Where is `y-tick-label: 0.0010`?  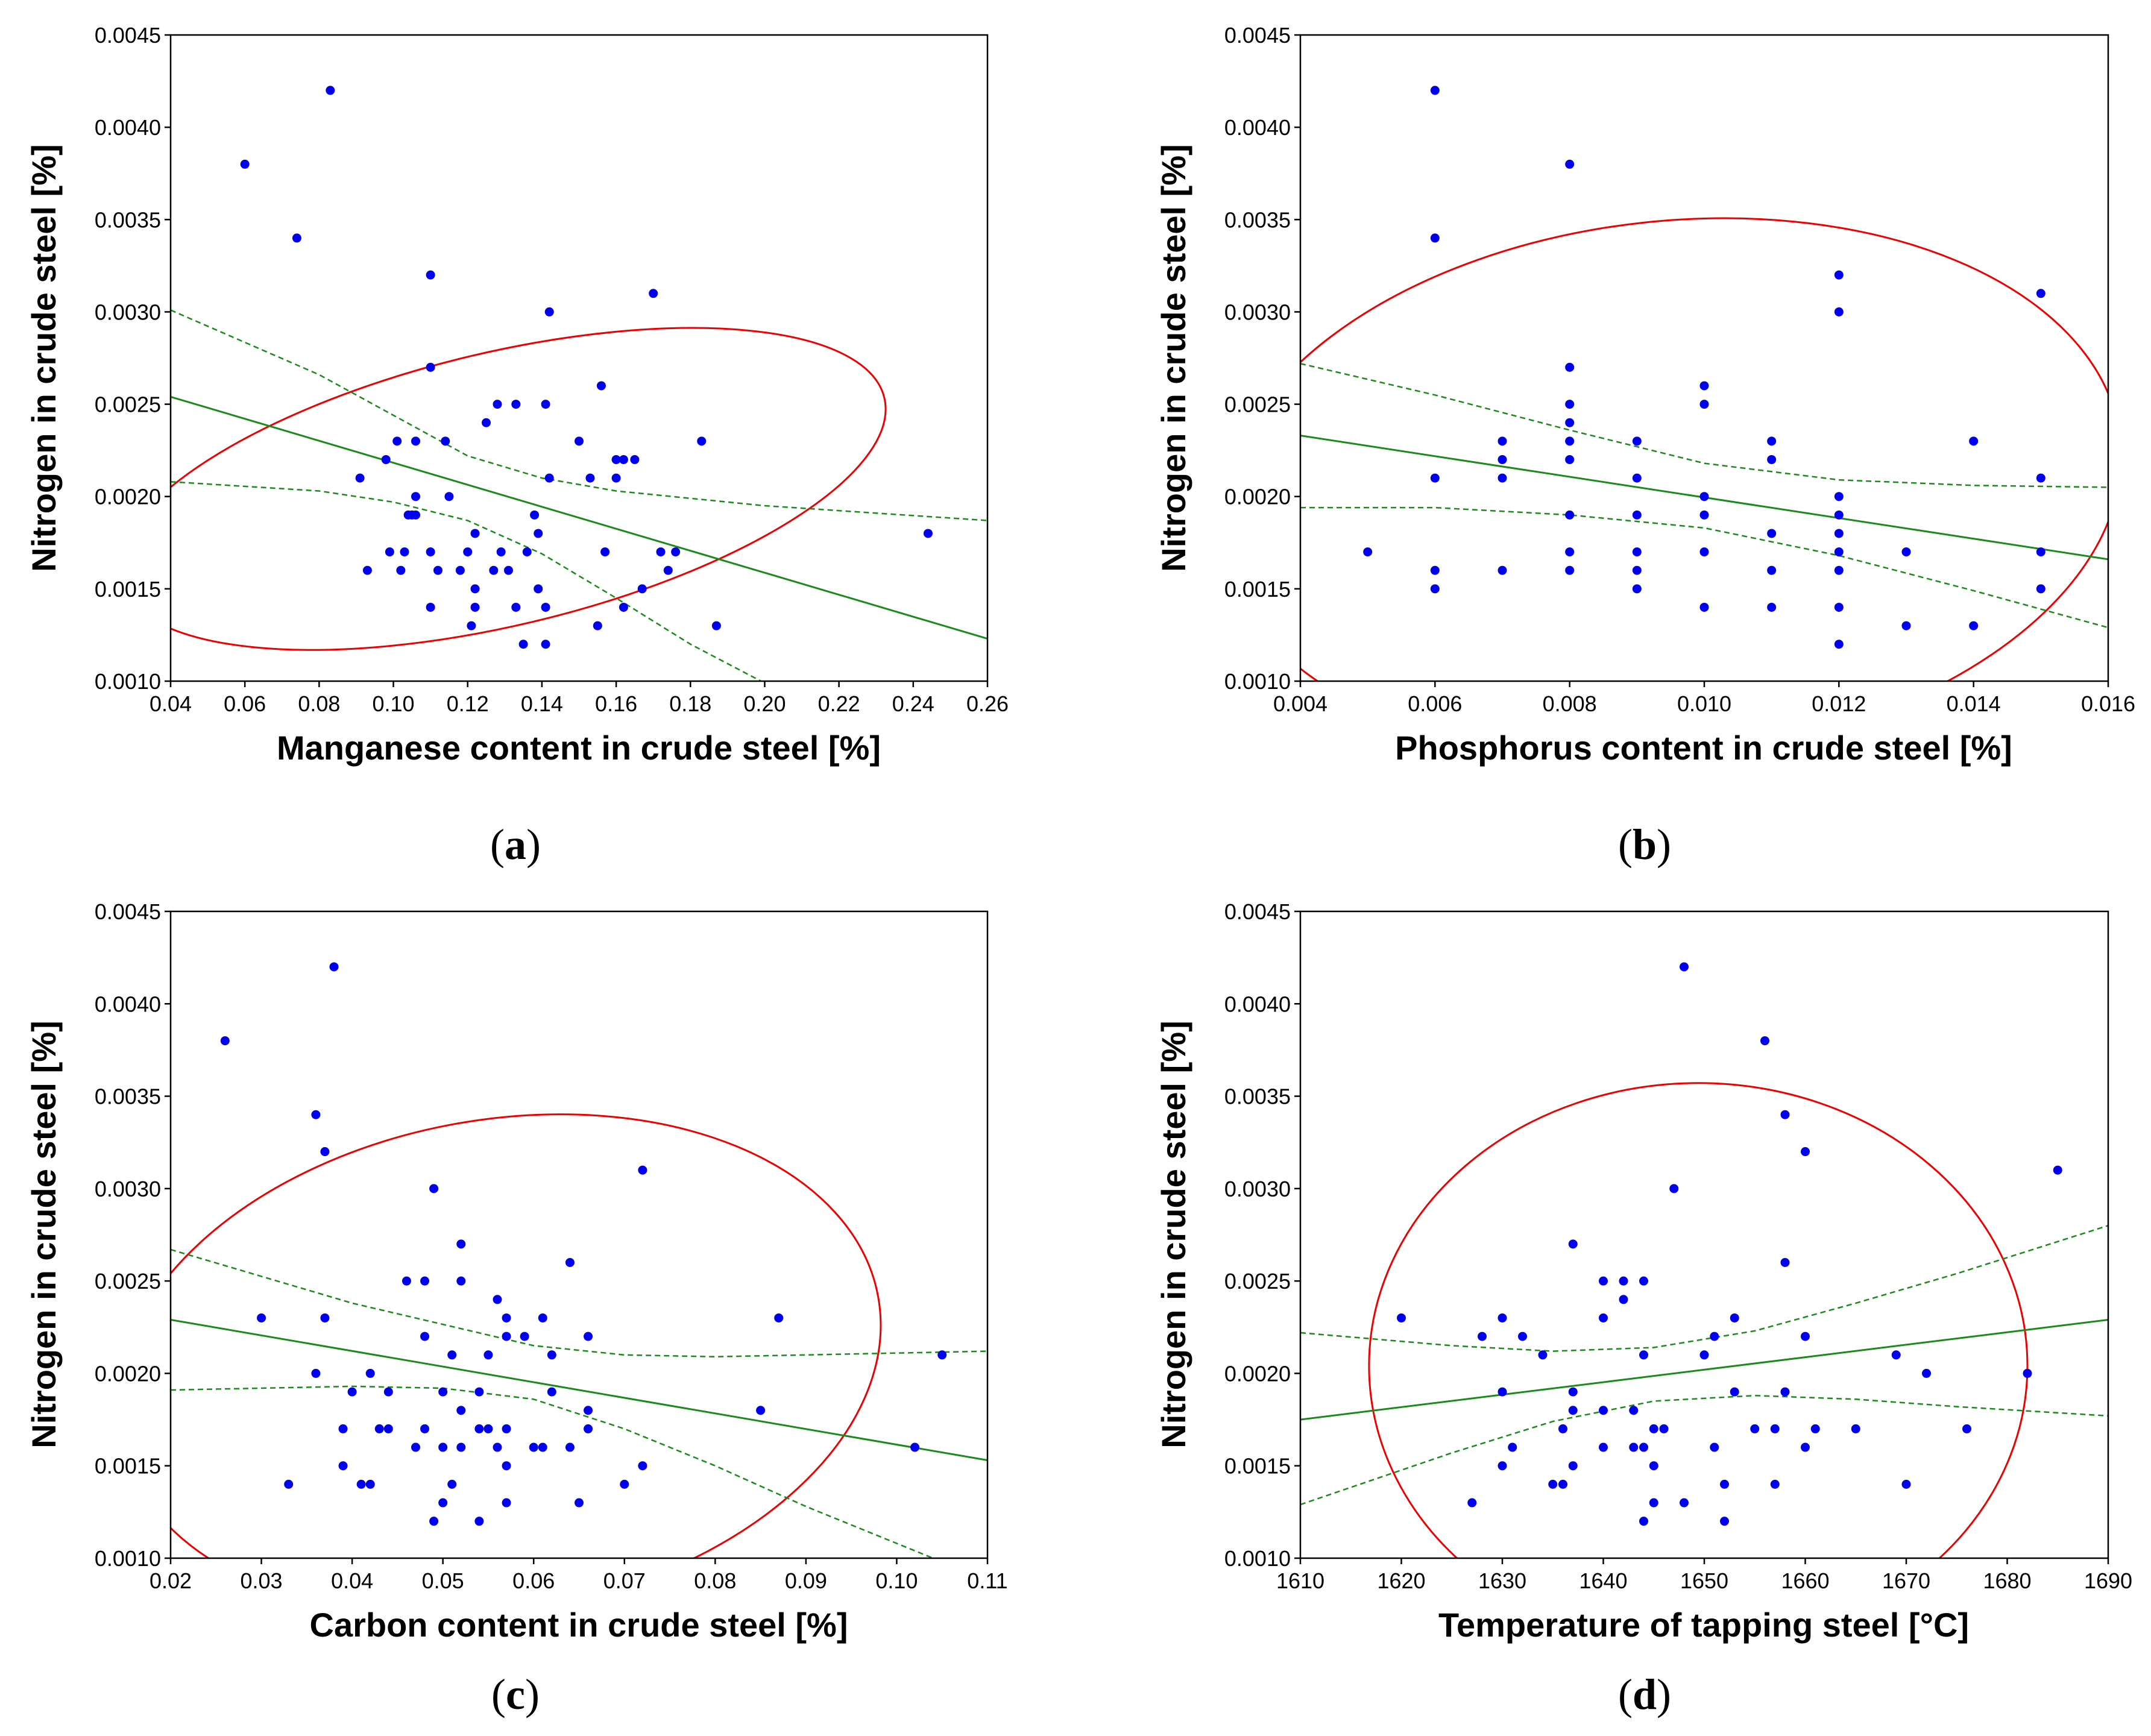 y-tick-label: 0.0010 is located at coordinates (1257, 1558).